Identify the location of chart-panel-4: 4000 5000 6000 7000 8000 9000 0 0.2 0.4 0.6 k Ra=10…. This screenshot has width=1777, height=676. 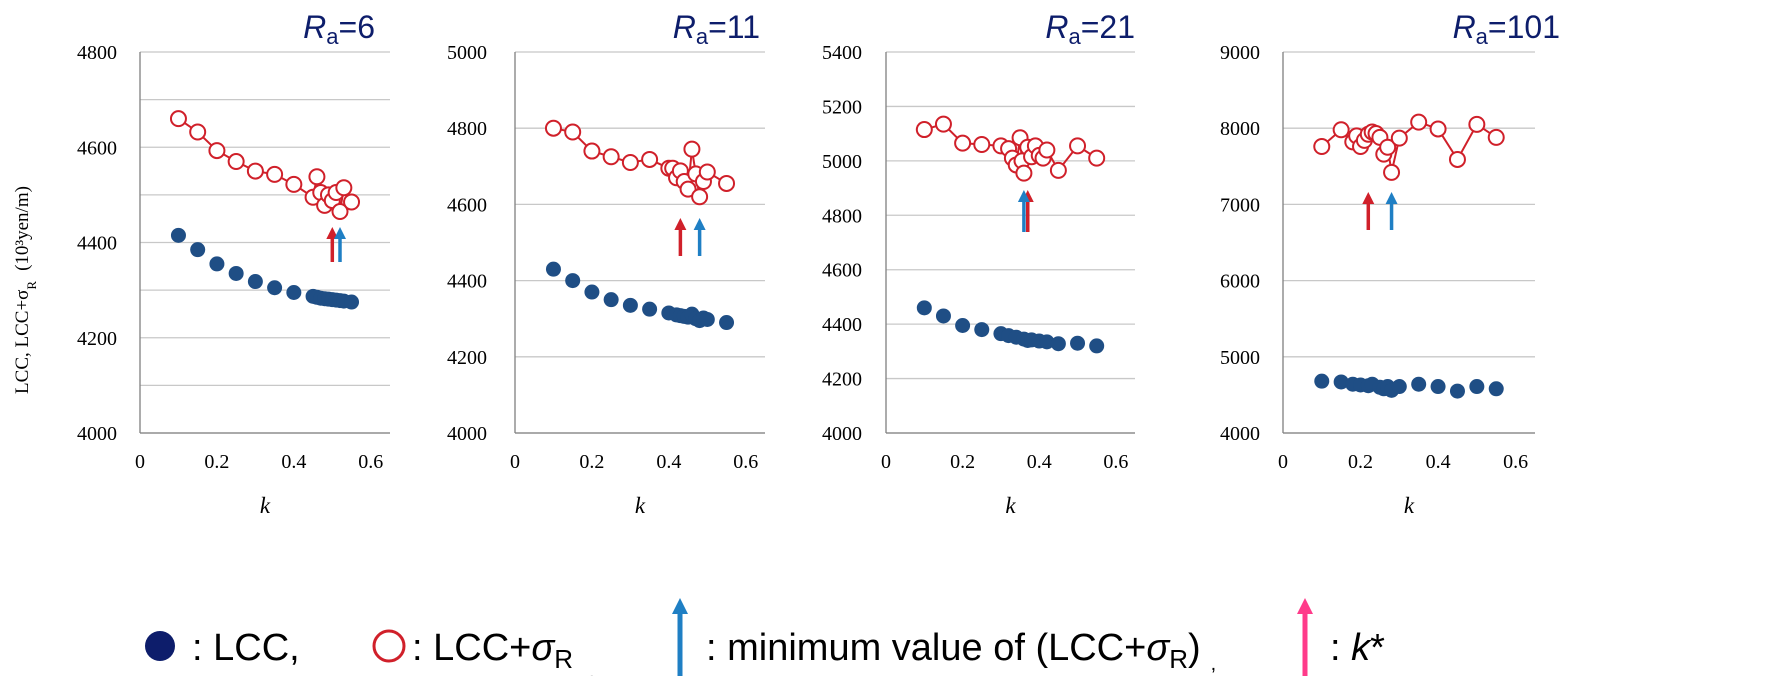
(1390, 263).